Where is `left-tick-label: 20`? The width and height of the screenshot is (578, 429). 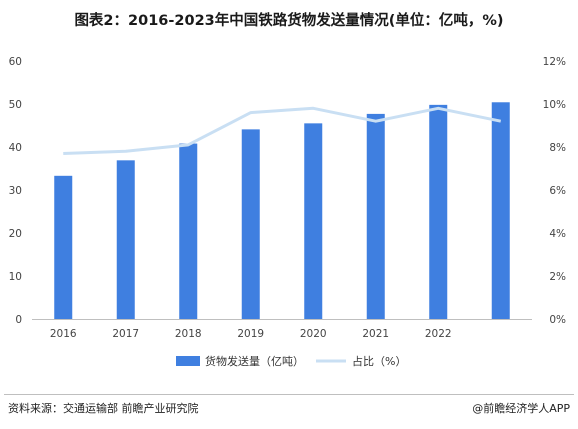 left-tick-label: 20 is located at coordinates (15, 234).